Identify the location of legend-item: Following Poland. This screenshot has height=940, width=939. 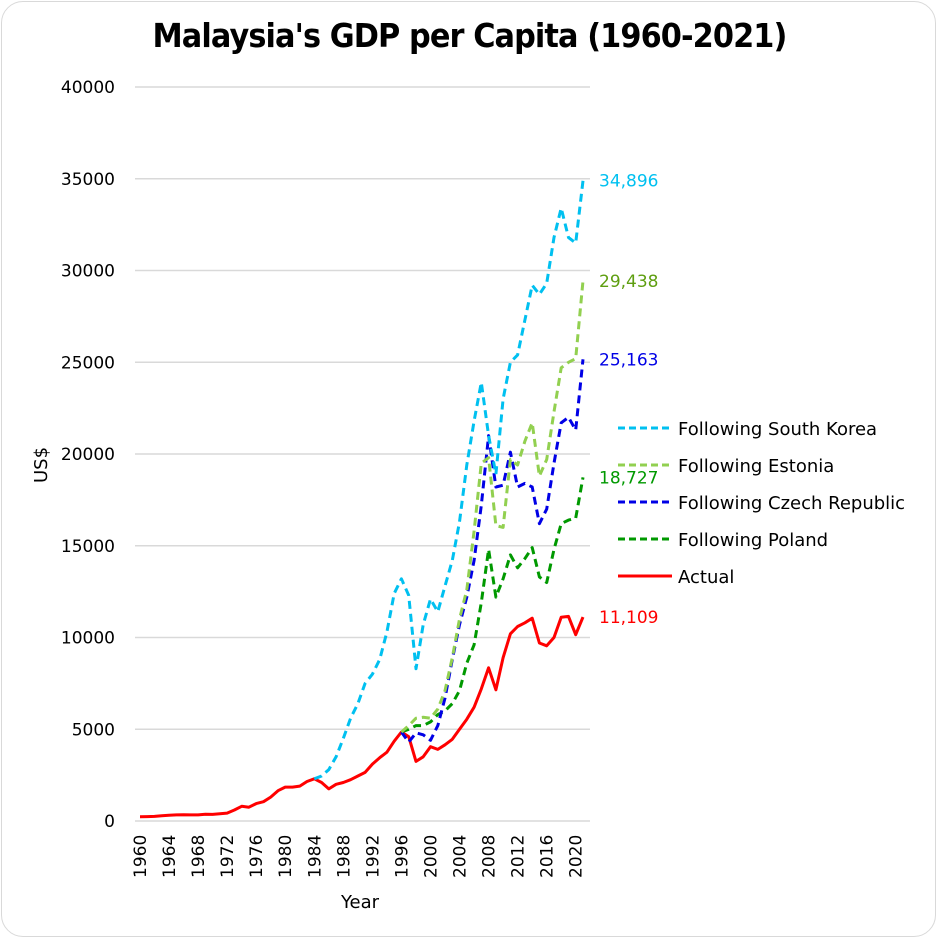
(723, 540).